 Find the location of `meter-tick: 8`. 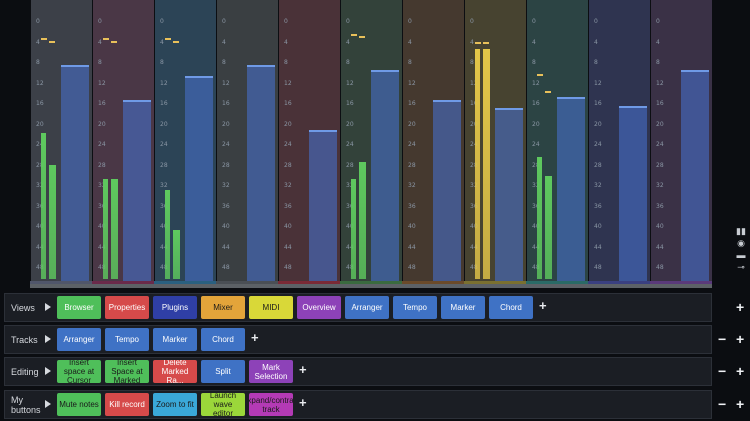

meter-tick: 8 is located at coordinates (472, 62).